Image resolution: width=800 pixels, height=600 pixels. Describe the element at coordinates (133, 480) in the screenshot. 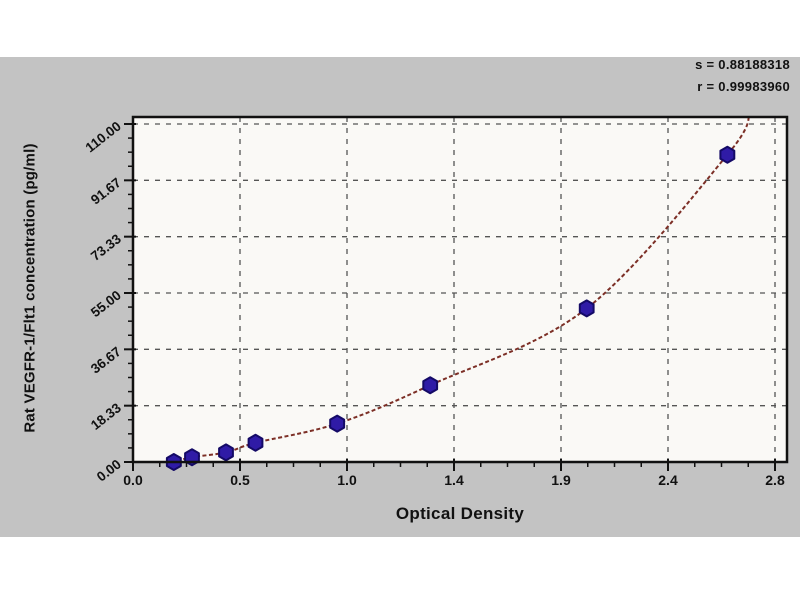

I see `x-tick-label: 0.0` at that location.